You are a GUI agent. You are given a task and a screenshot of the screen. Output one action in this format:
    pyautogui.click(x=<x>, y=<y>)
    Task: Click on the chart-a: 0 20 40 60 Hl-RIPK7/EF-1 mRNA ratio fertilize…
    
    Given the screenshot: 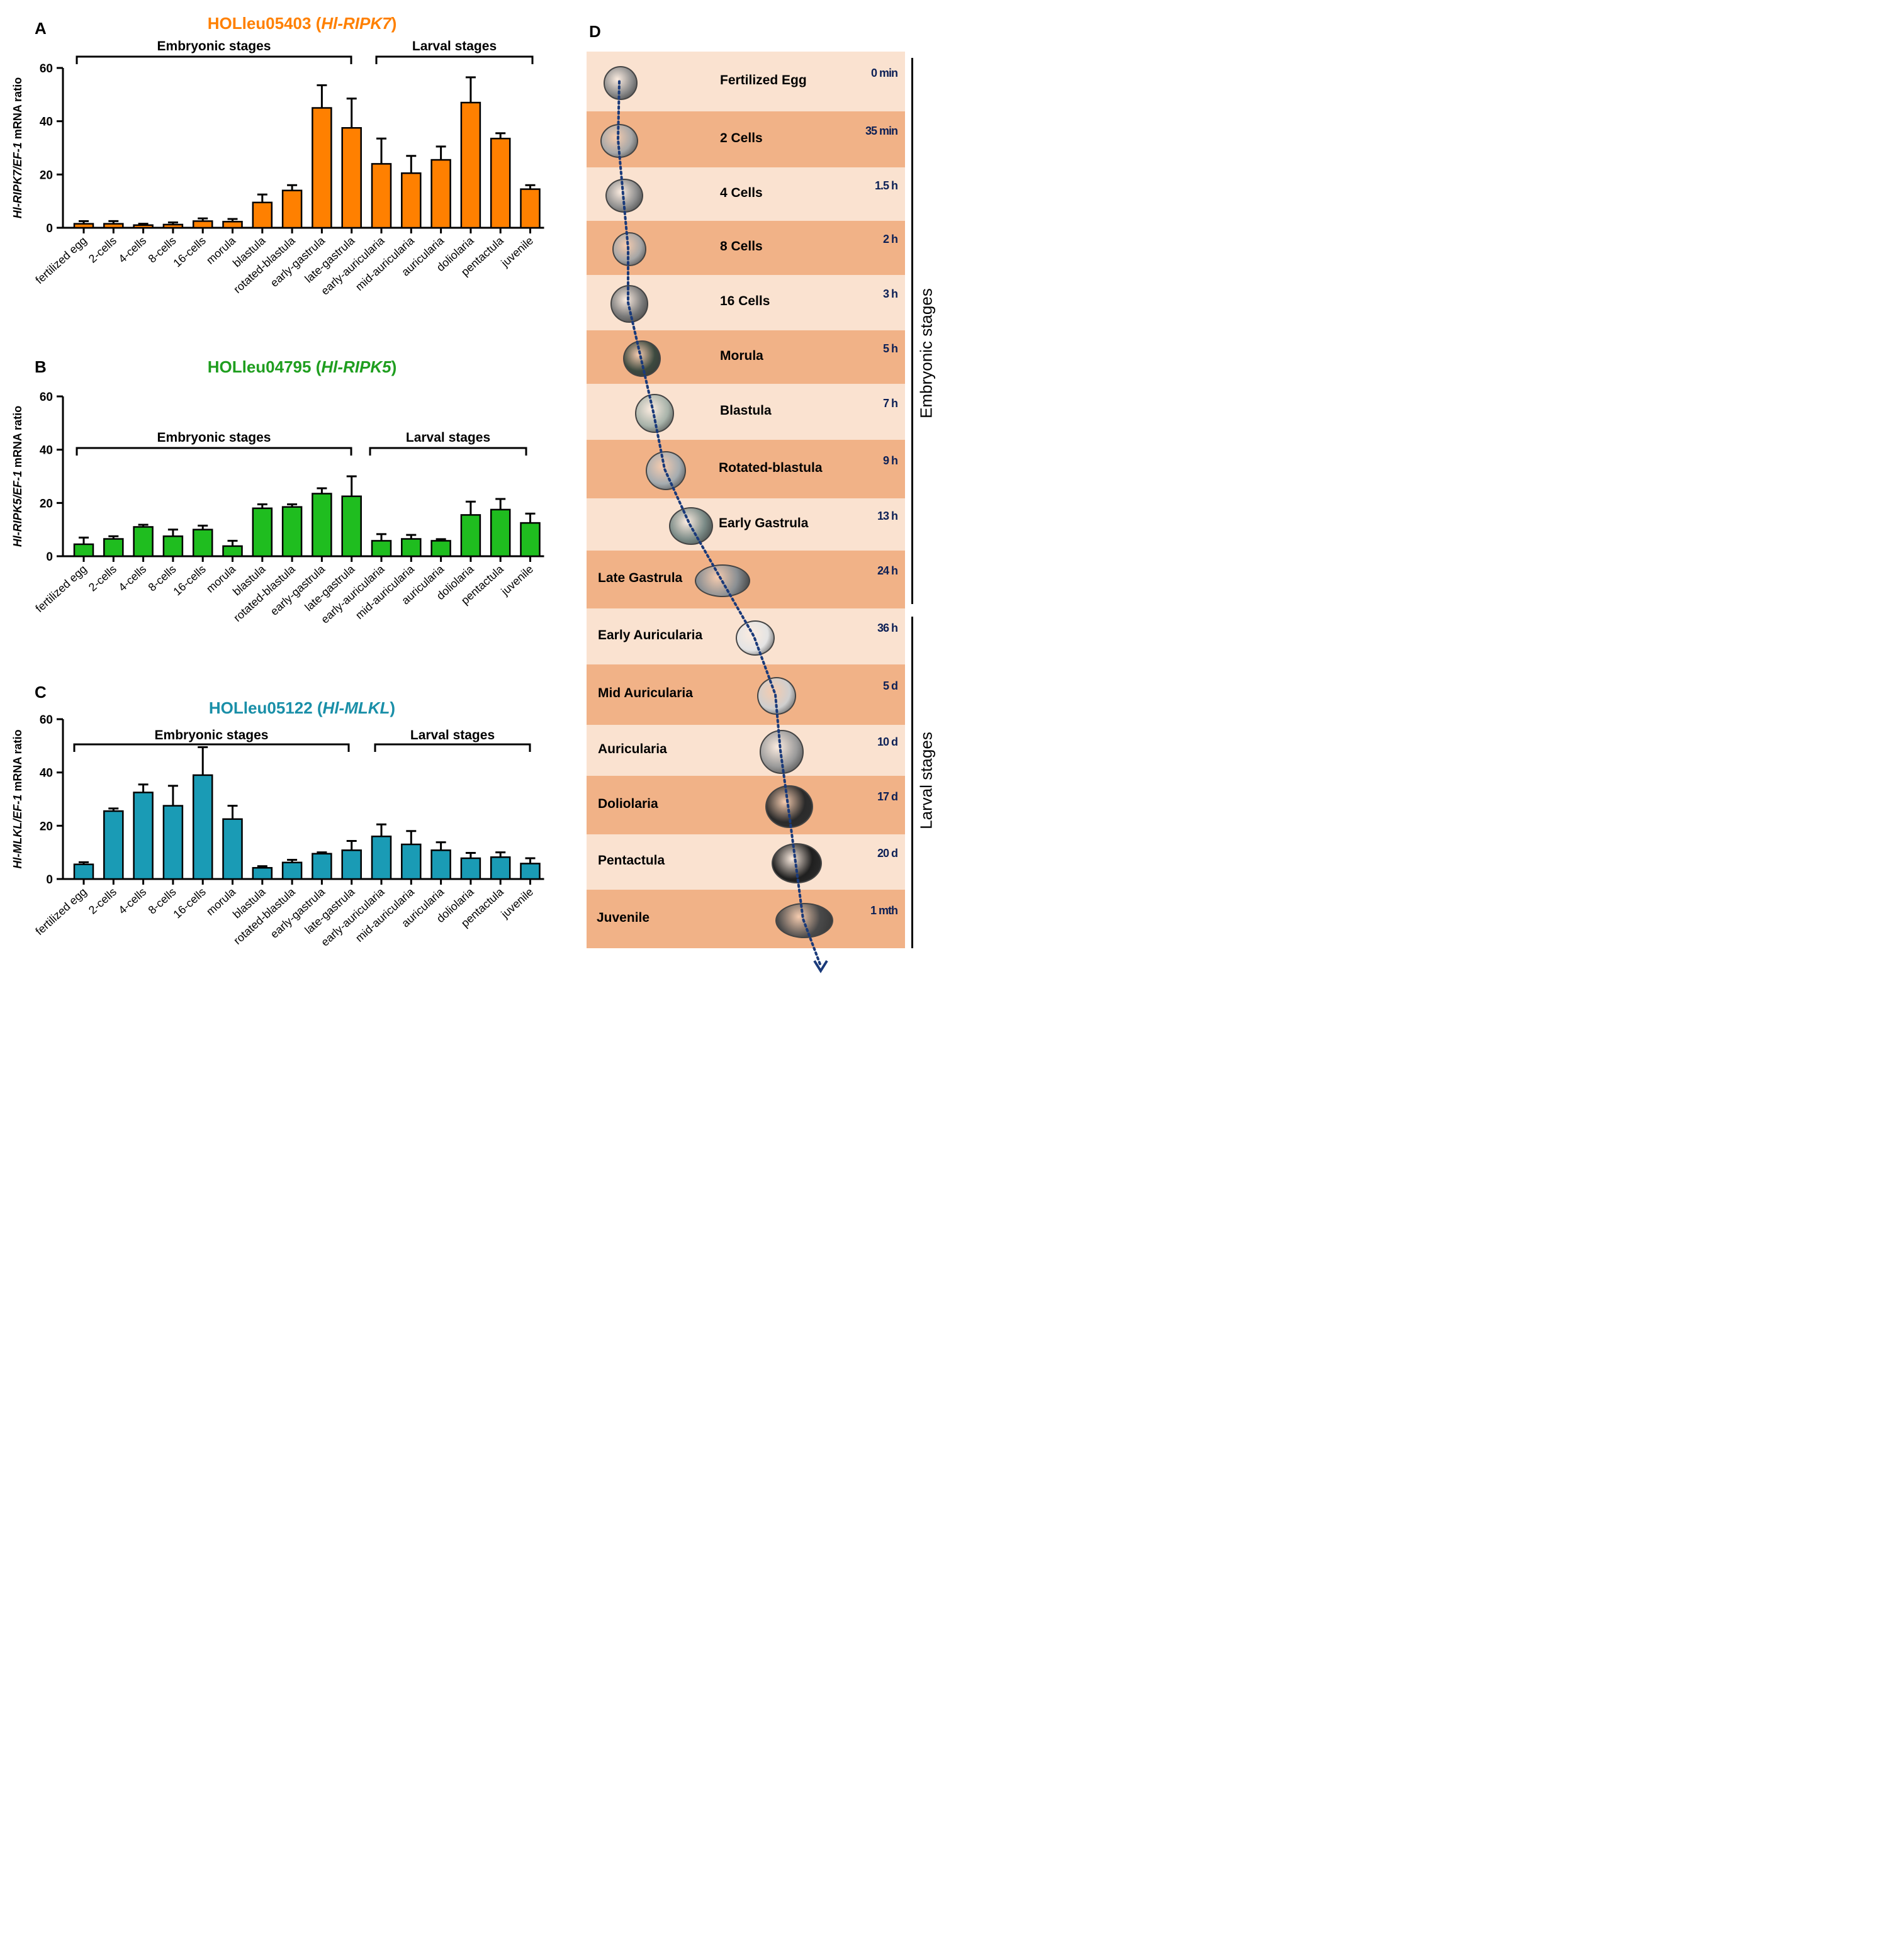 What is the action you would take?
    pyautogui.click(x=277, y=168)
    